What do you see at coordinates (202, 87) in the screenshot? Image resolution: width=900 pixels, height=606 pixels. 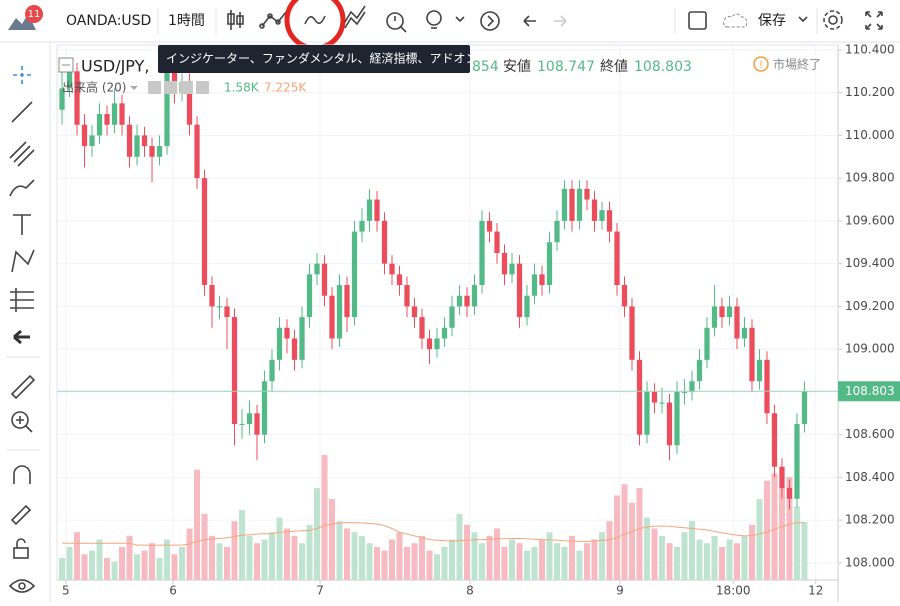 I see `remove-button` at bounding box center [202, 87].